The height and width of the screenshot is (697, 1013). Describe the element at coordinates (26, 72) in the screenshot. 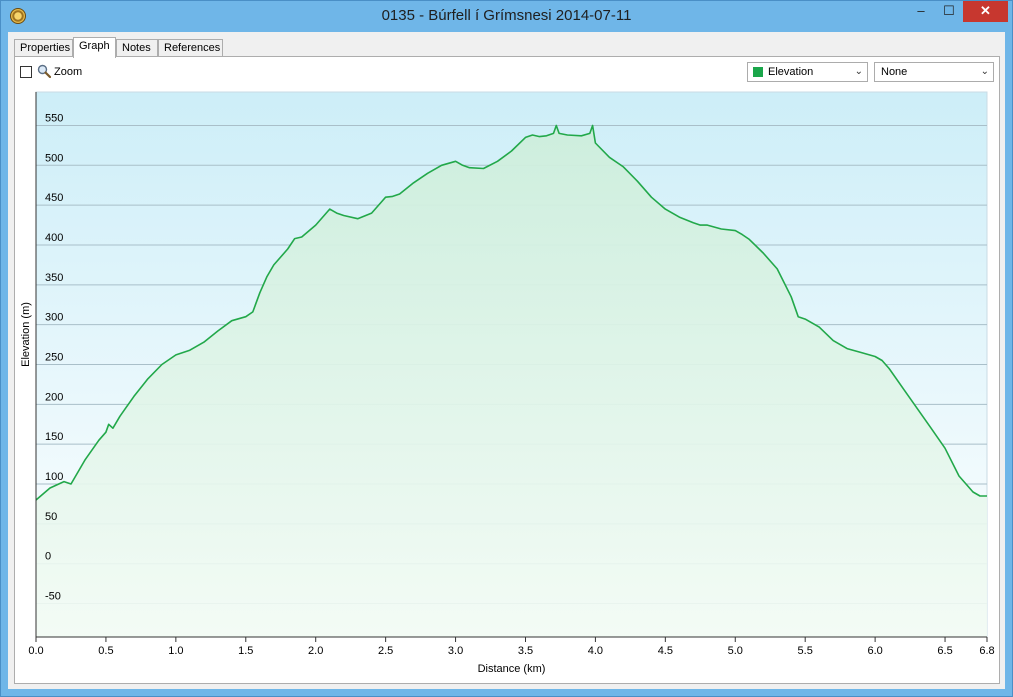

I see `zoom-checkbox` at that location.